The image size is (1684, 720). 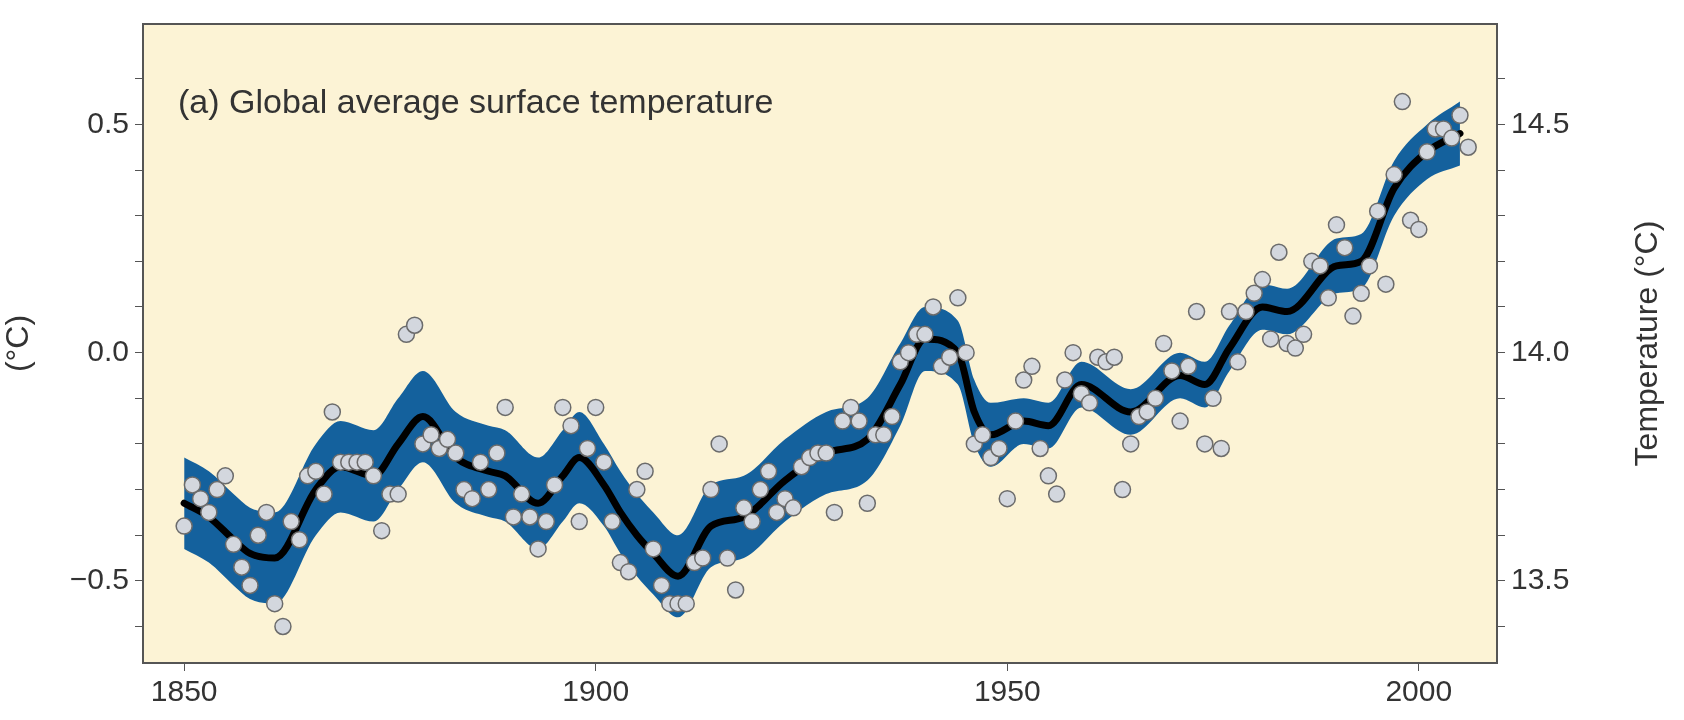 What do you see at coordinates (1007, 691) in the screenshot?
I see `x-tick-label: 1950` at bounding box center [1007, 691].